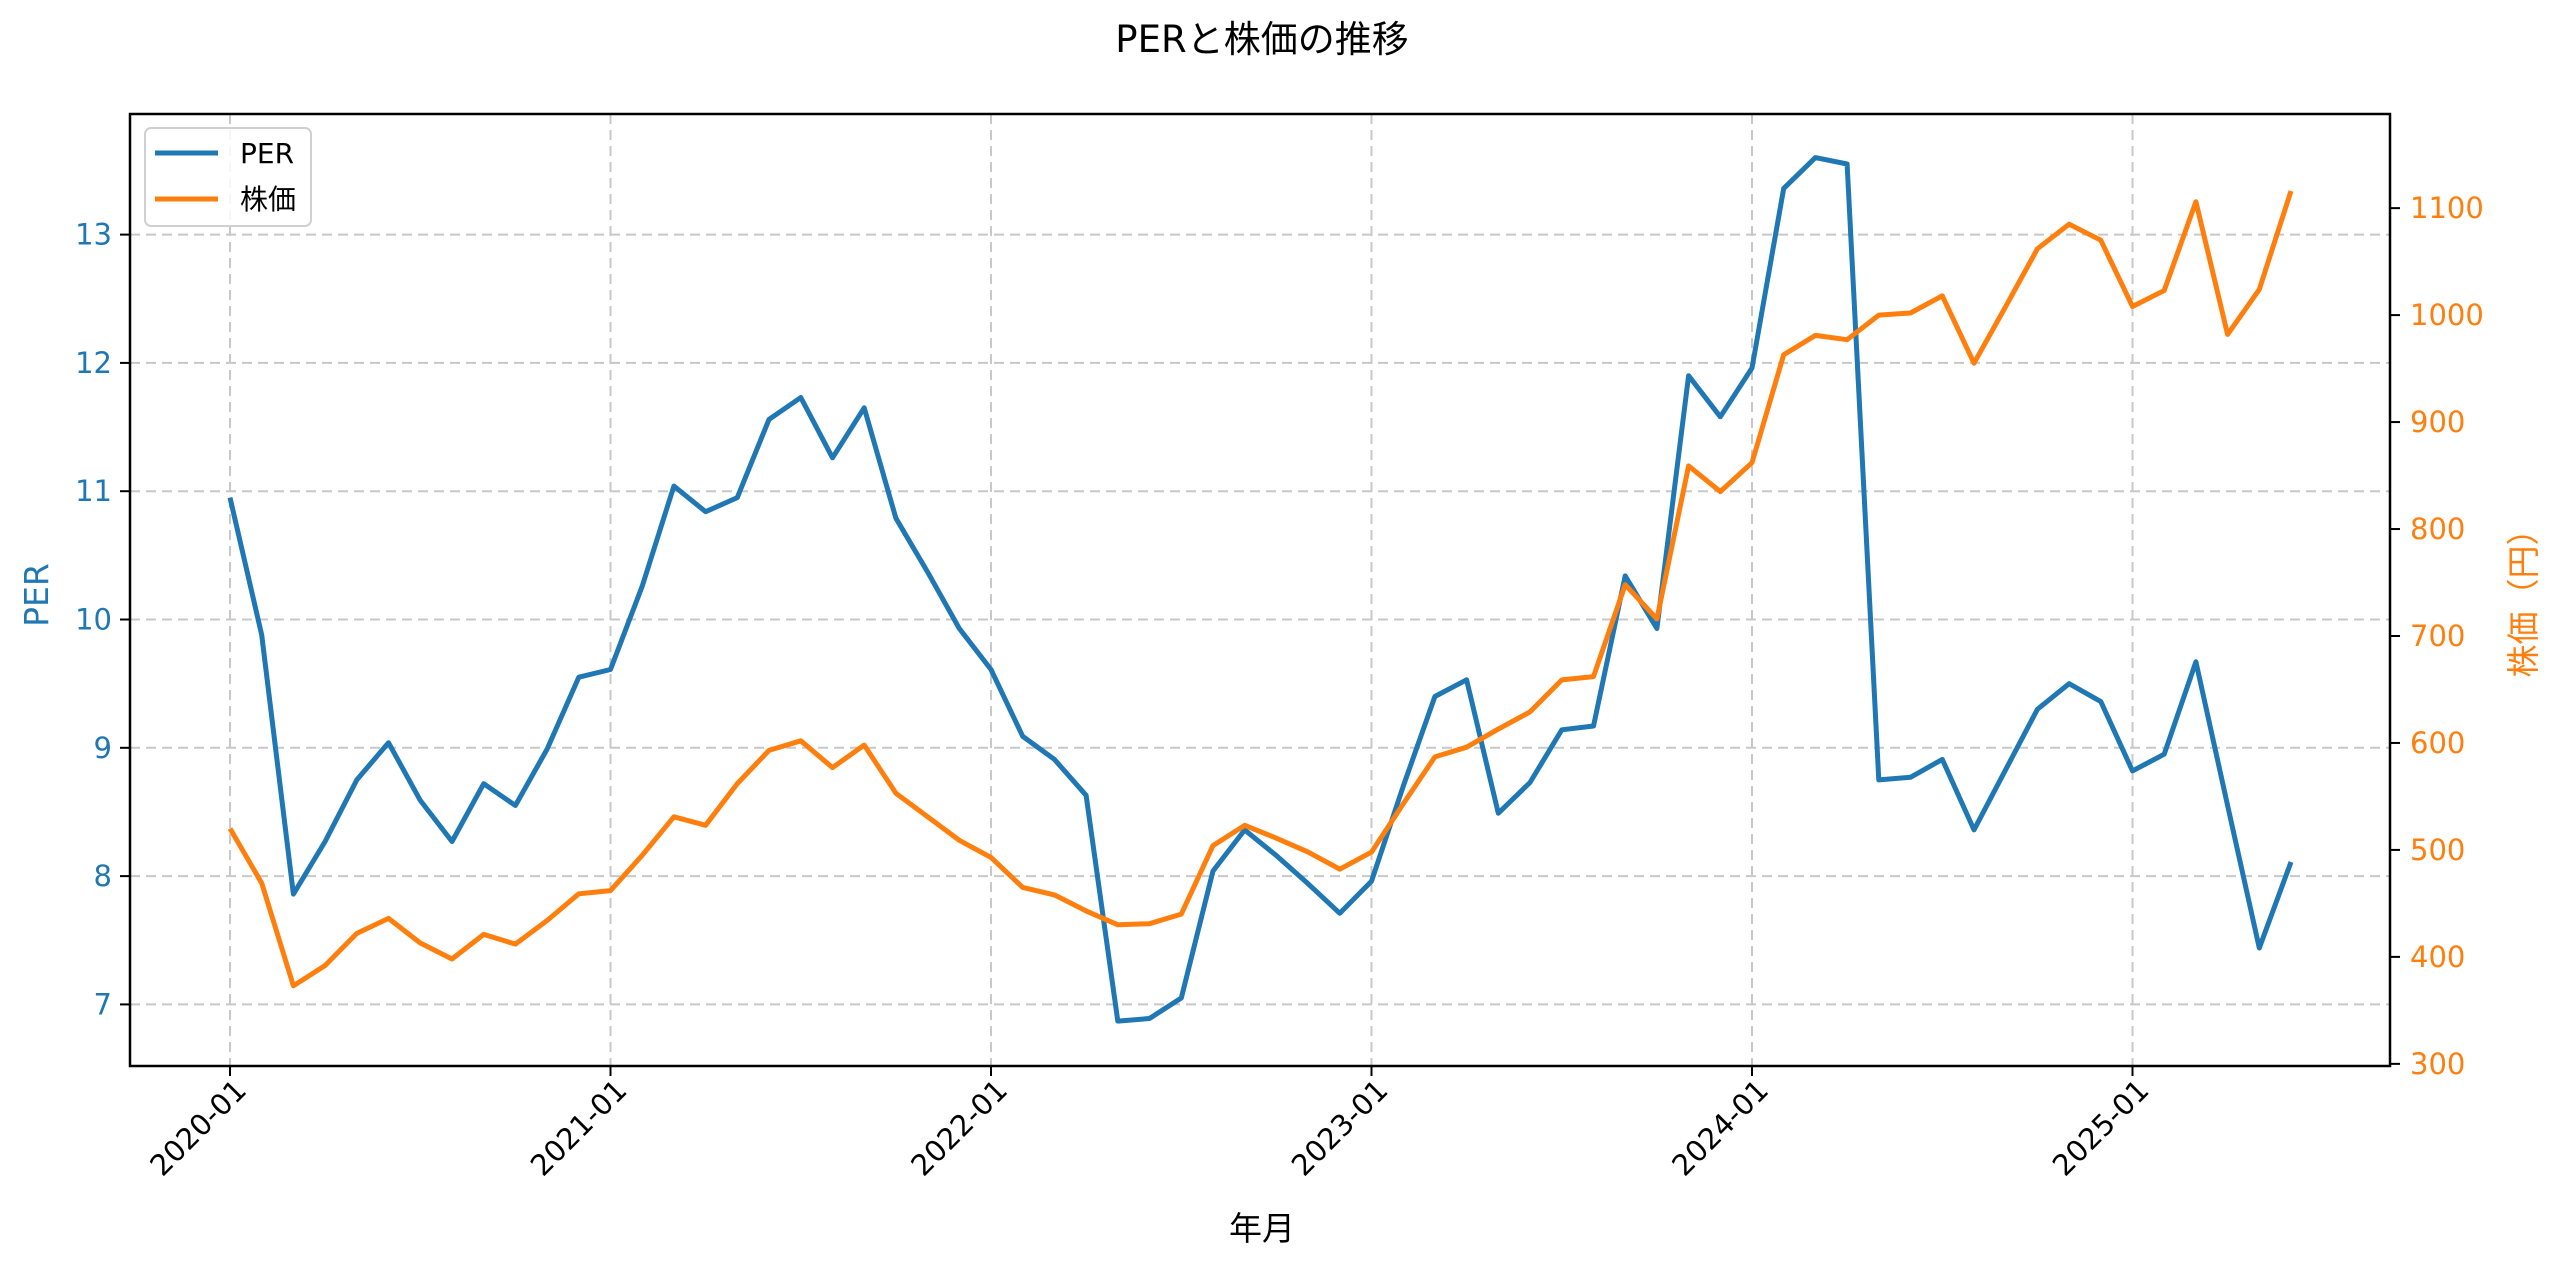  I want to click on x-tick-label: 2022-01, so click(959, 1128).